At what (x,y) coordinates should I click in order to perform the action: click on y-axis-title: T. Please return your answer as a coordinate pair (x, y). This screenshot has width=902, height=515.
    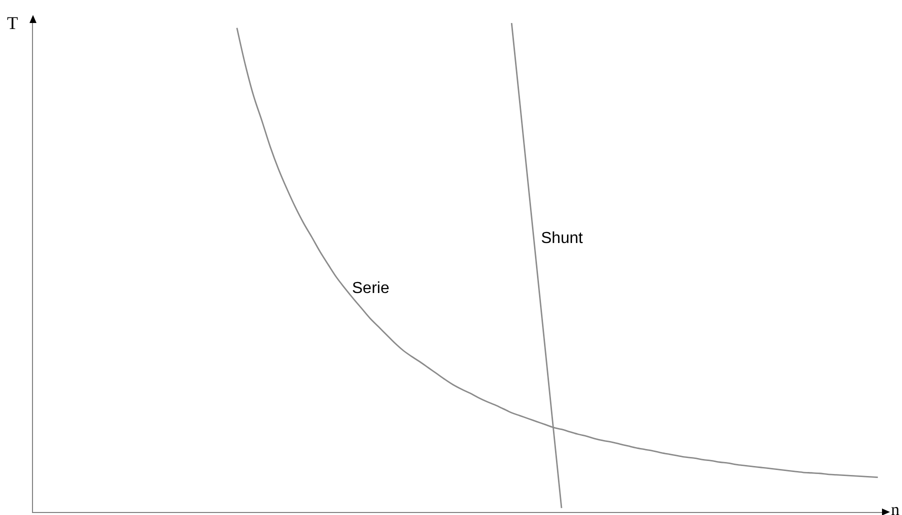
    Looking at the image, I should click on (12, 23).